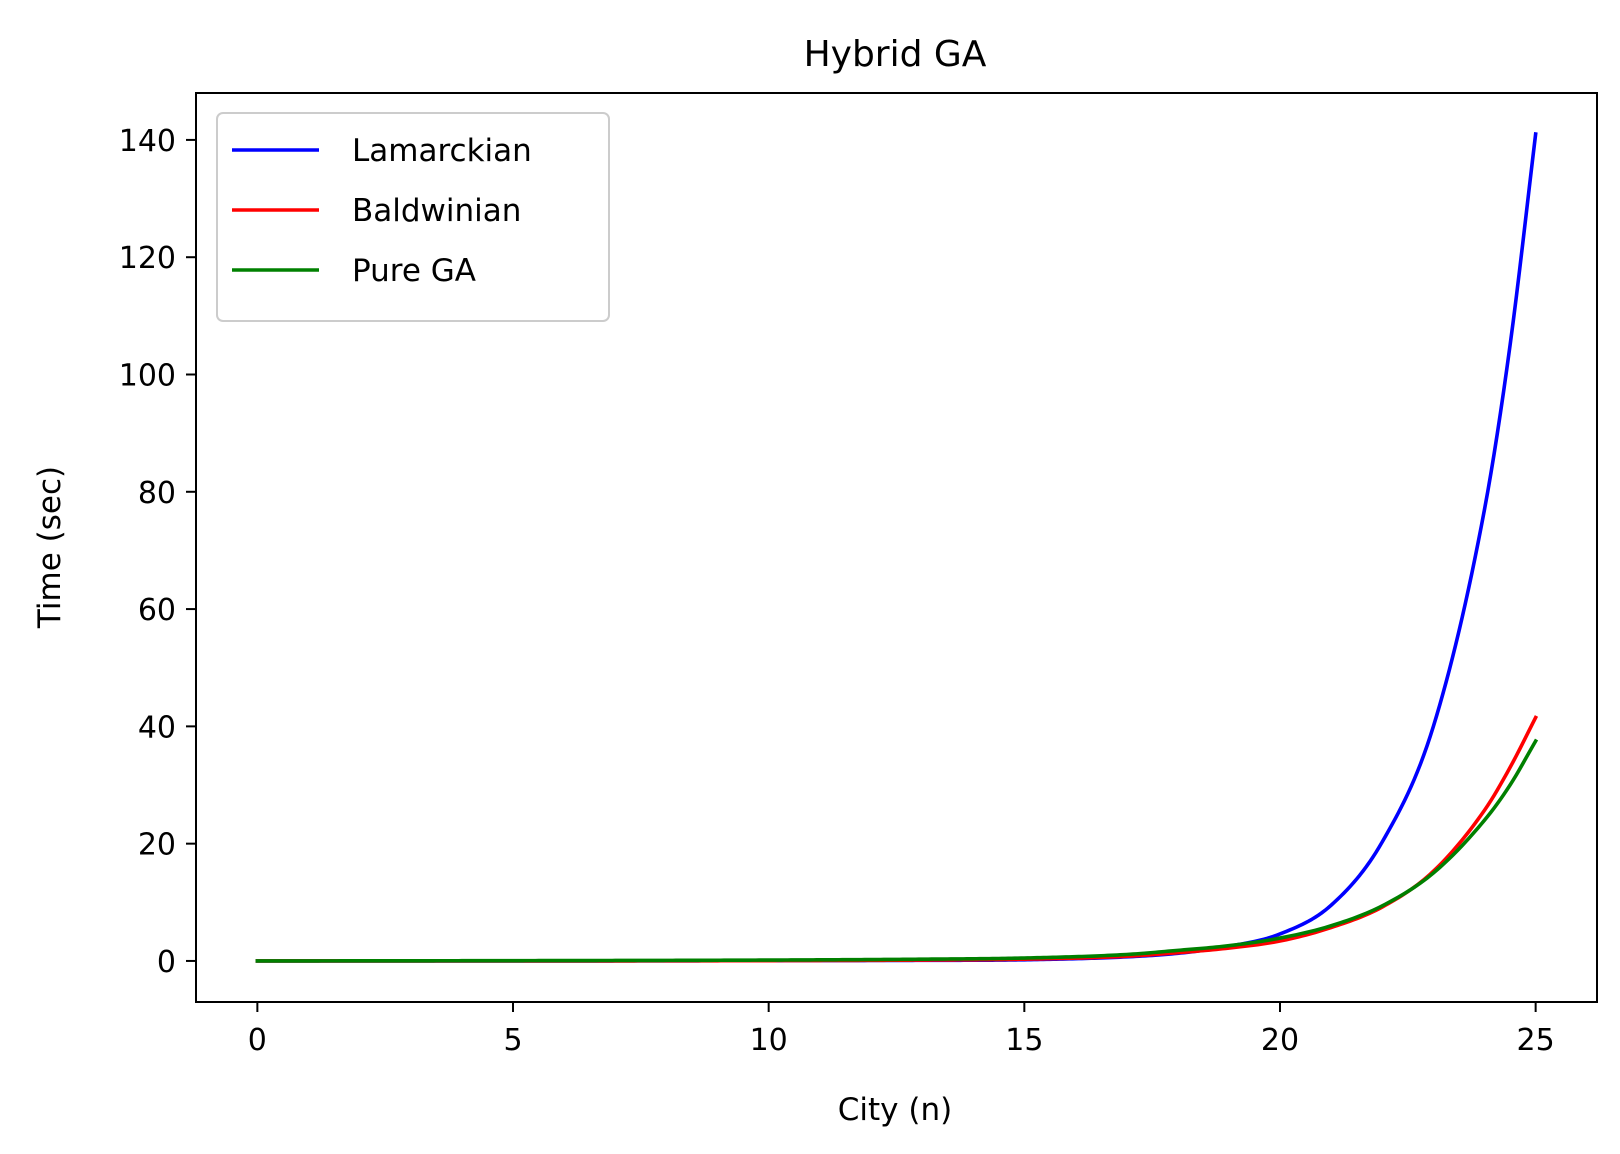 Image resolution: width=1620 pixels, height=1154 pixels. What do you see at coordinates (1280, 1040) in the screenshot?
I see `x-tick-label: 20` at bounding box center [1280, 1040].